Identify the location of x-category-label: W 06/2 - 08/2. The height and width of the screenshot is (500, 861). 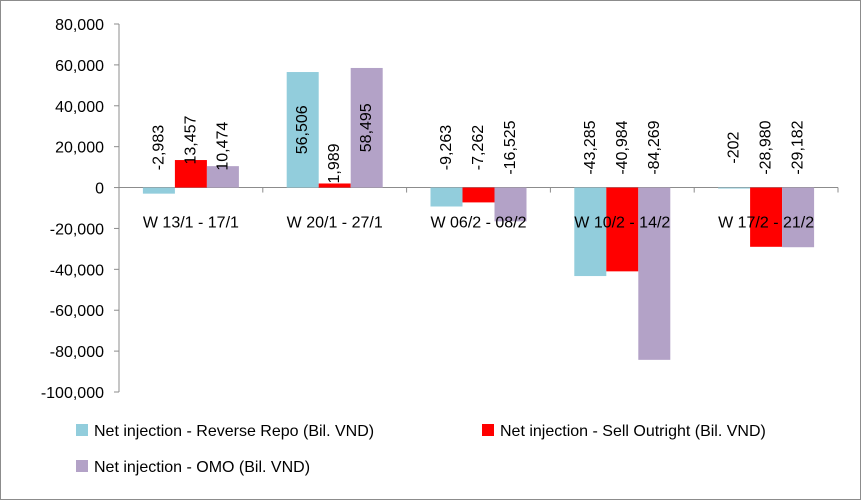
(478, 223).